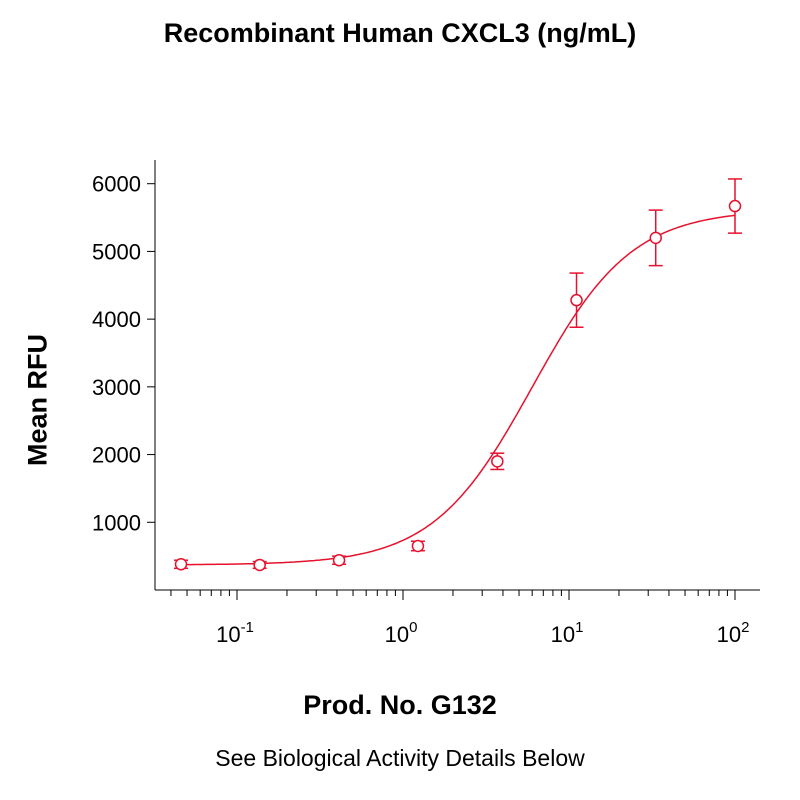 Image resolution: width=800 pixels, height=800 pixels. Describe the element at coordinates (401, 633) in the screenshot. I see `x-tick-label: 10⁰` at that location.